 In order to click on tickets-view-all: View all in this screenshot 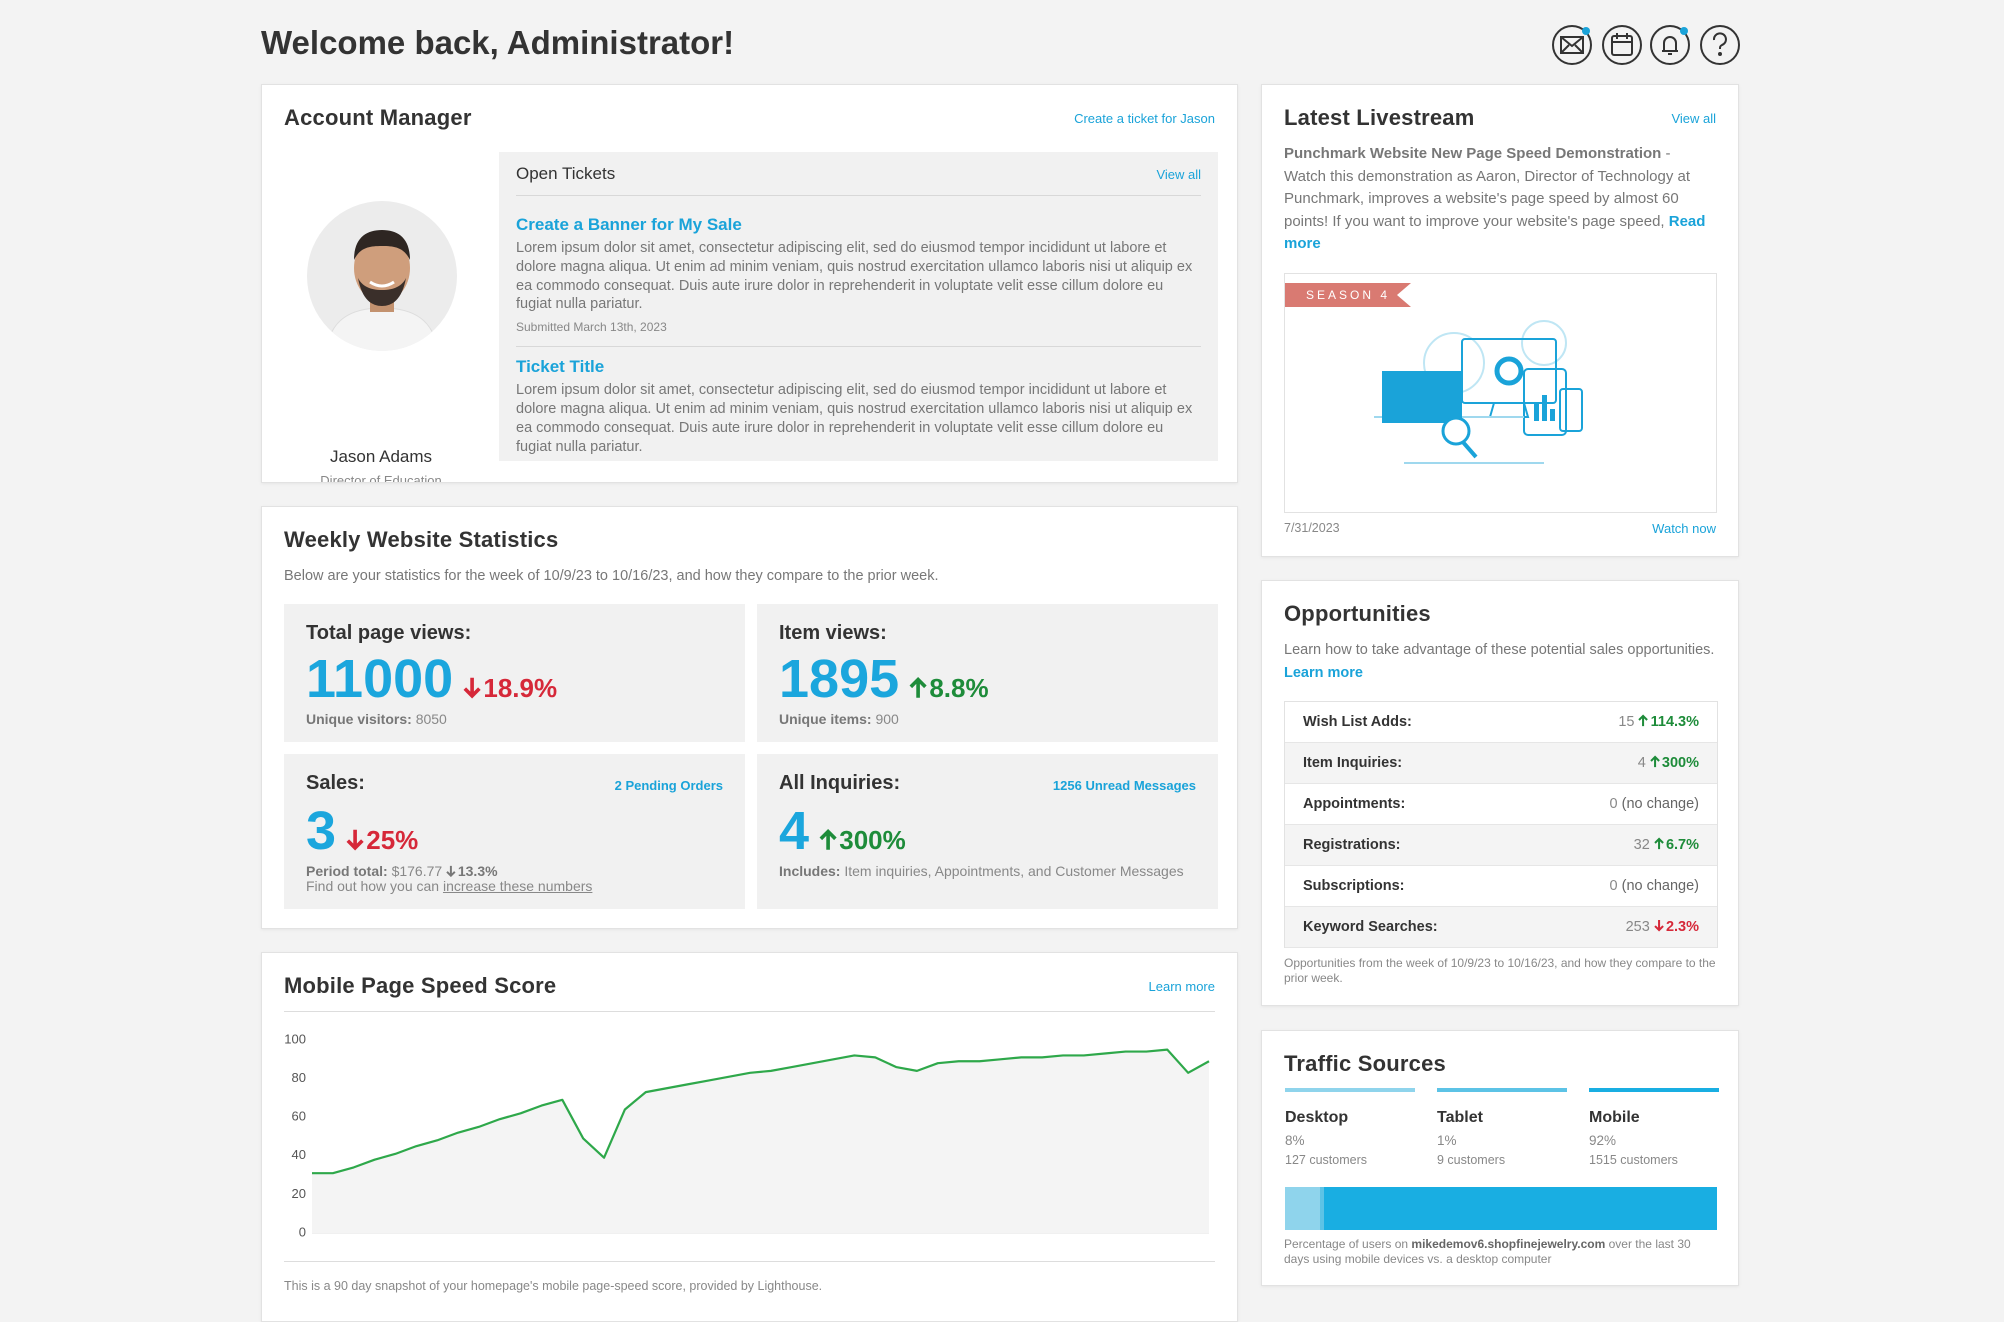, I will do `click(1178, 174)`.